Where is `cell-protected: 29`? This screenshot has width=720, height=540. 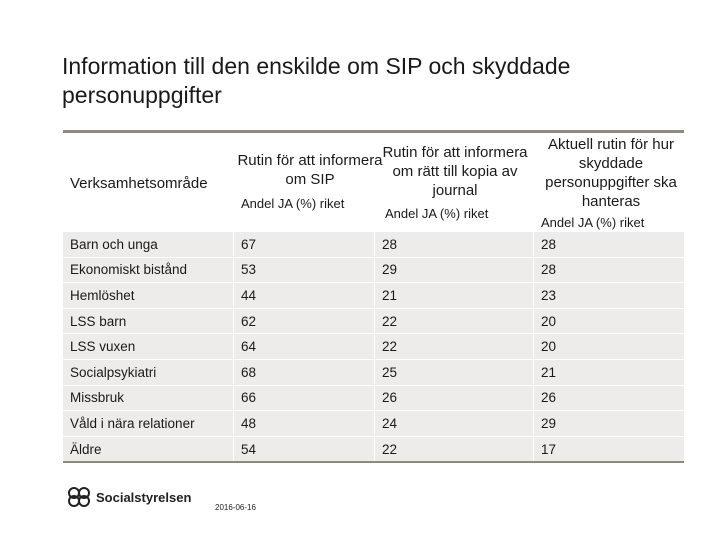
cell-protected: 29 is located at coordinates (608, 423).